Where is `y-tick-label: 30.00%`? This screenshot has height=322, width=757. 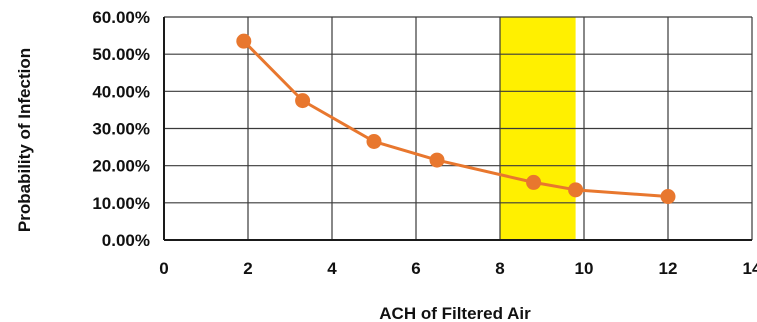 y-tick-label: 30.00% is located at coordinates (121, 129).